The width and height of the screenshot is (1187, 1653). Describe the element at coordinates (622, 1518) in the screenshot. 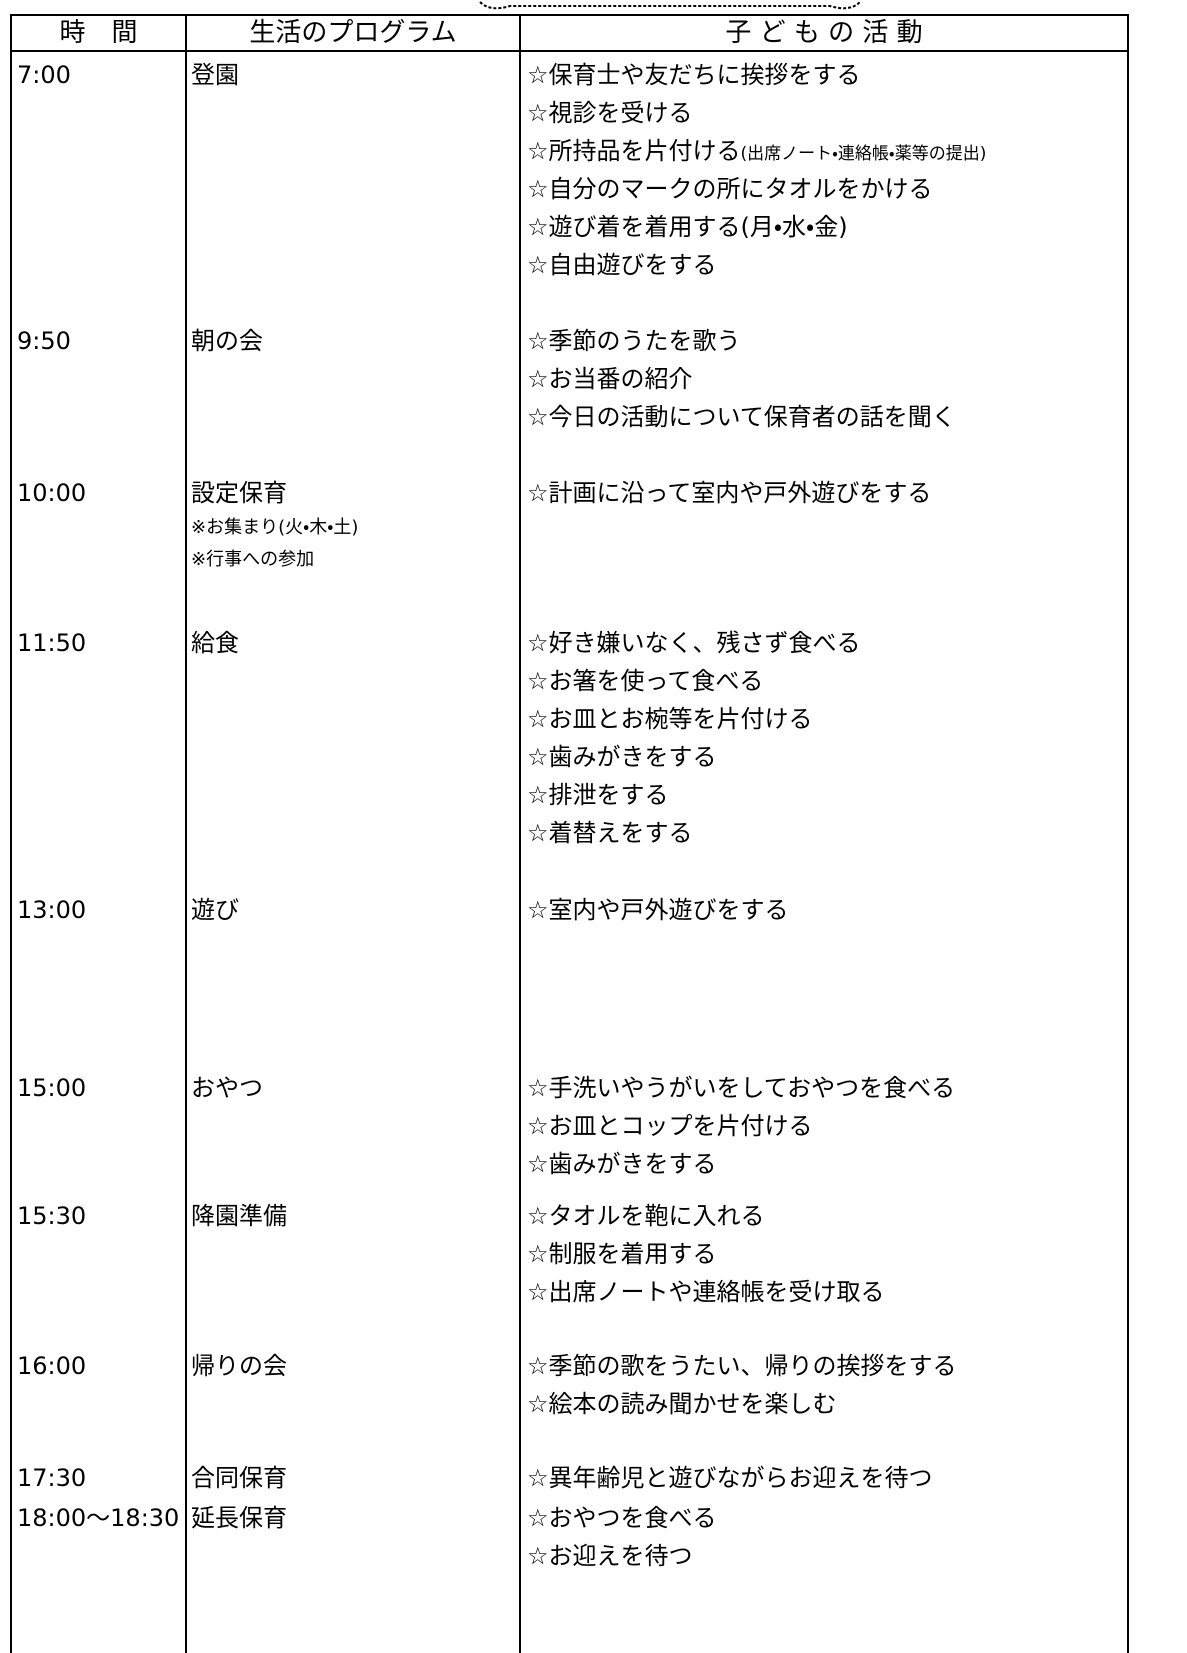

I see `activity: ☆おやつを食べる` at that location.